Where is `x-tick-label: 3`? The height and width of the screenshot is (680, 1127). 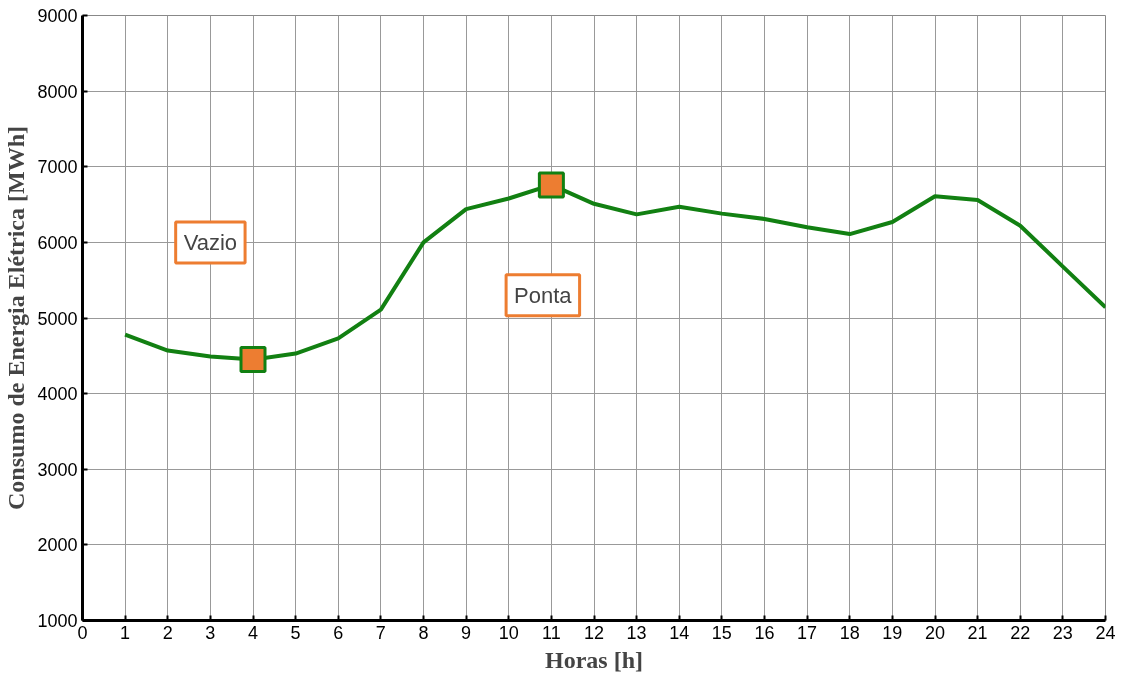
x-tick-label: 3 is located at coordinates (210, 632).